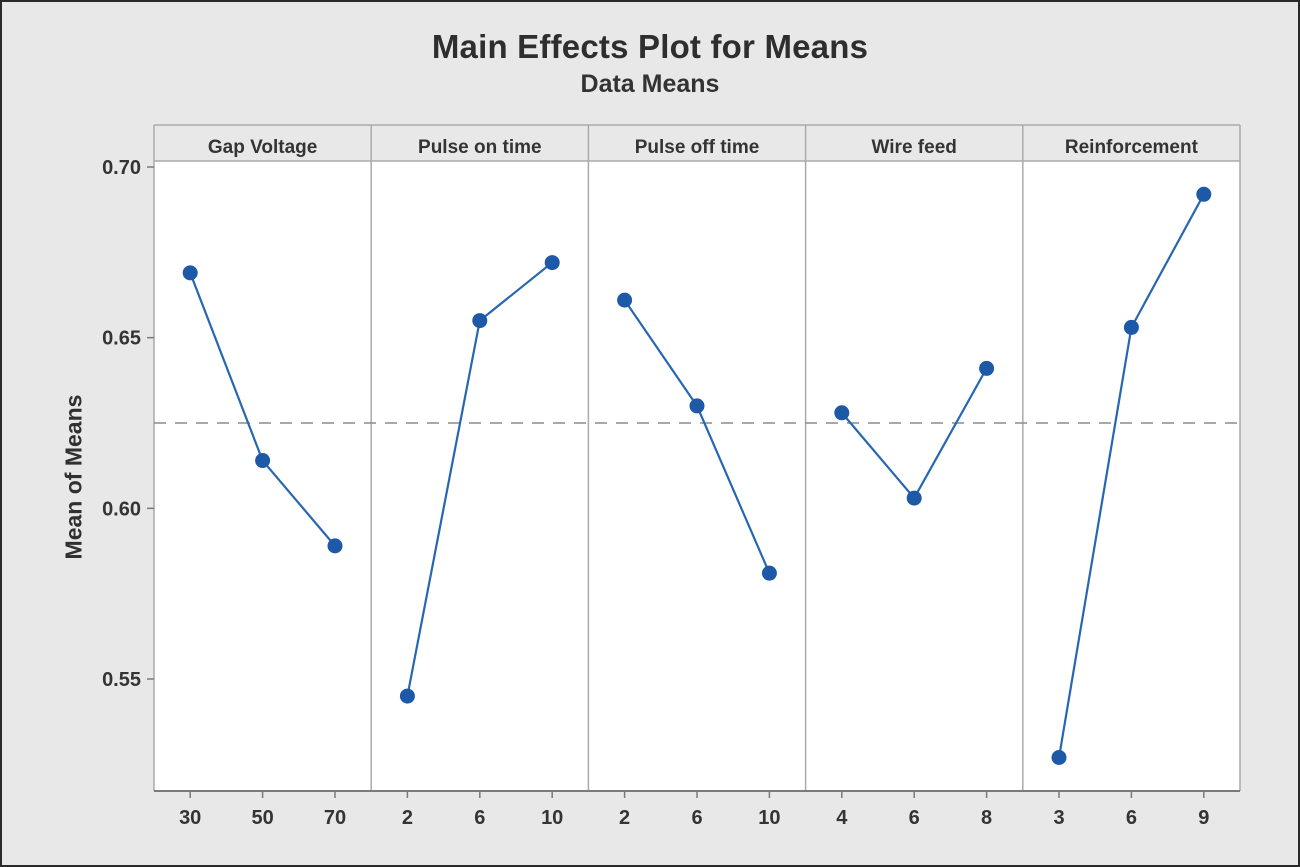 The height and width of the screenshot is (867, 1300). Describe the element at coordinates (480, 147) in the screenshot. I see `panel-header-pulse-on-time: Pulse on time` at that location.